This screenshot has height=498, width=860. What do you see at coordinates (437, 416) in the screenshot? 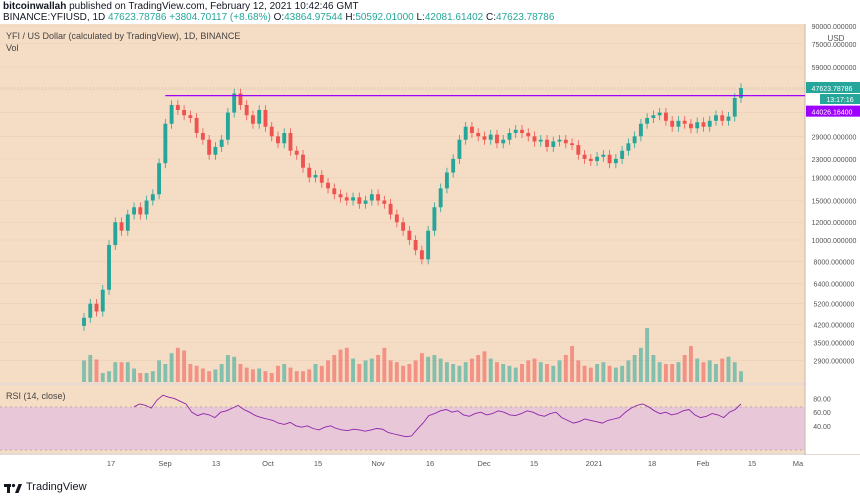
I see `rsi-line` at bounding box center [437, 416].